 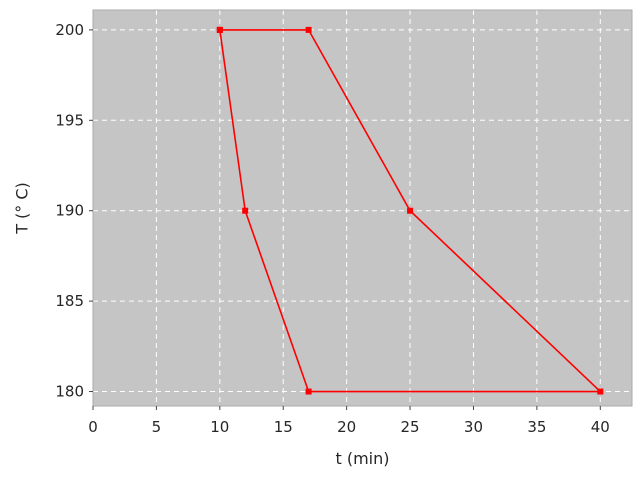 What do you see at coordinates (346, 427) in the screenshot?
I see `x-tick-label: 20` at bounding box center [346, 427].